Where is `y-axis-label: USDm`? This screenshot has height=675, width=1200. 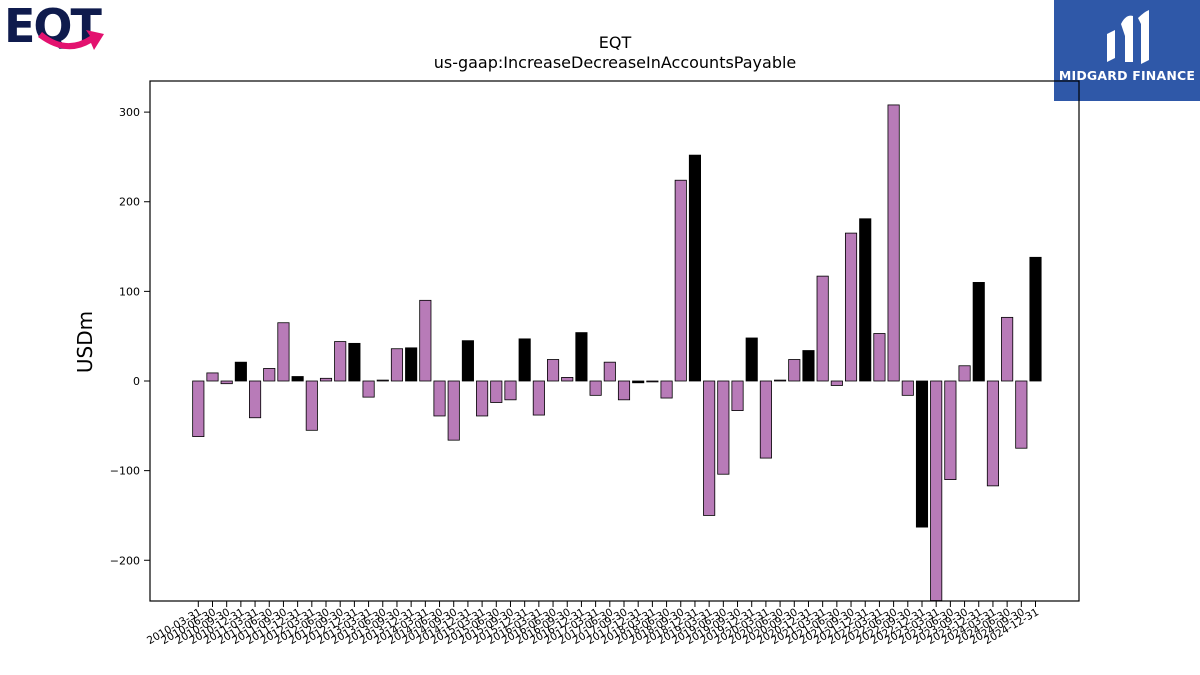 y-axis-label: USDm is located at coordinates (85, 342).